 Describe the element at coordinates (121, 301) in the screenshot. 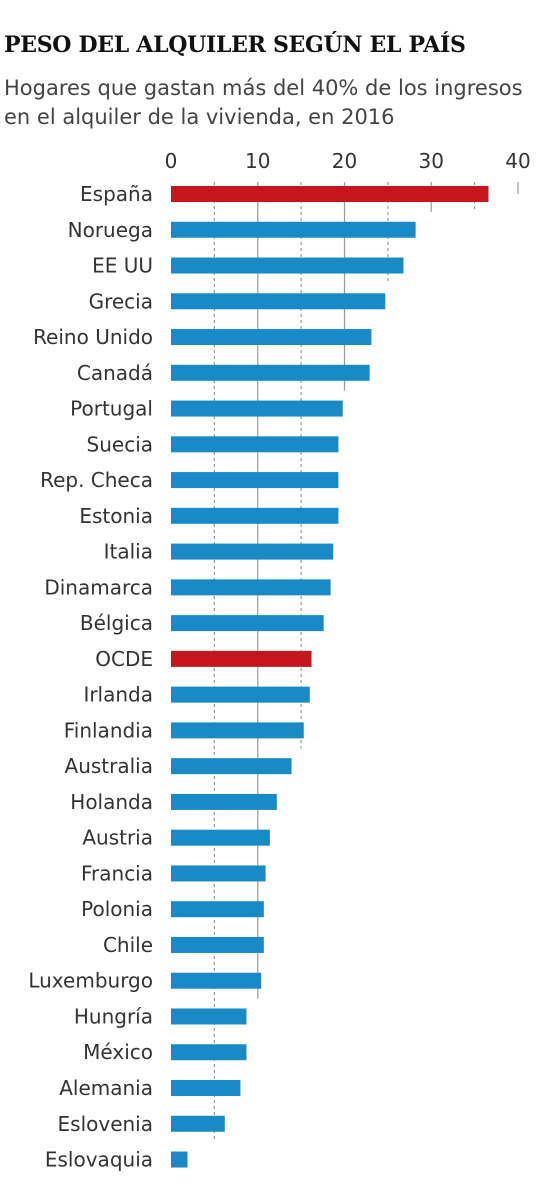

I see `category-label: Grecia` at that location.